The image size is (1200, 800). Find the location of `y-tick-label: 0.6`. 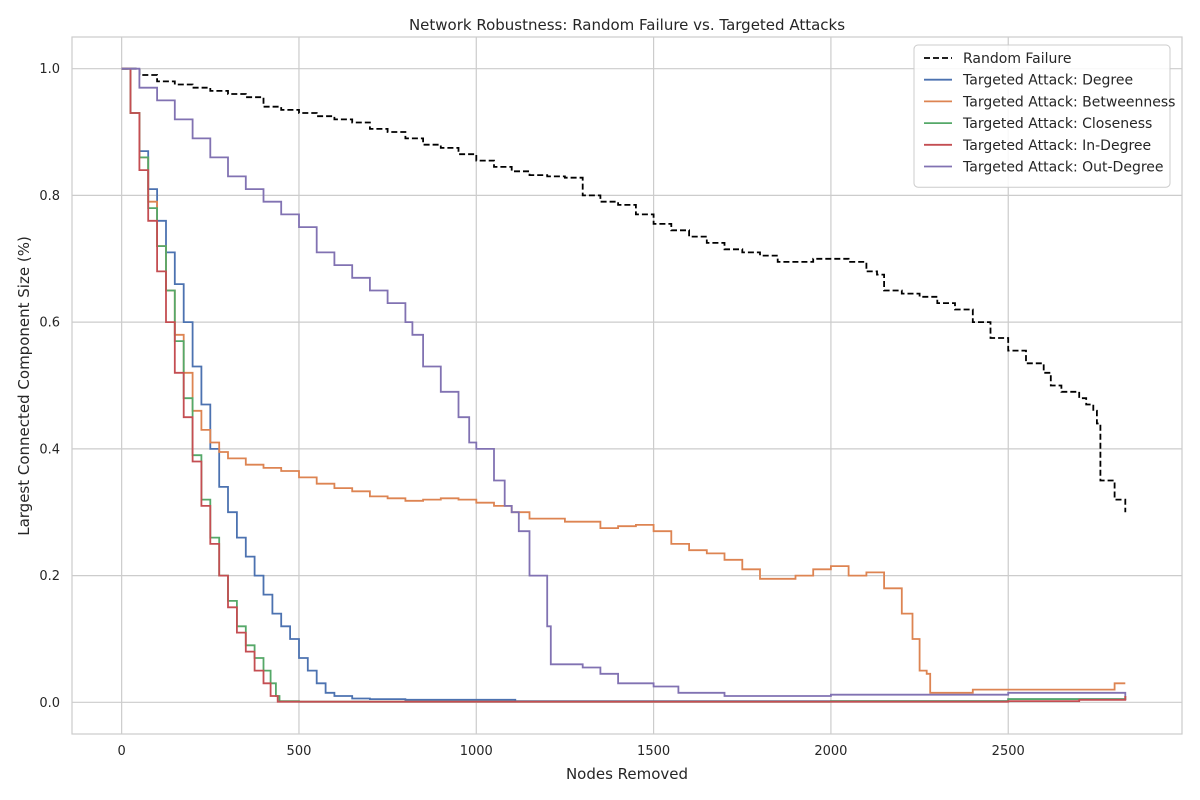

y-tick-label: 0.6 is located at coordinates (49, 323).